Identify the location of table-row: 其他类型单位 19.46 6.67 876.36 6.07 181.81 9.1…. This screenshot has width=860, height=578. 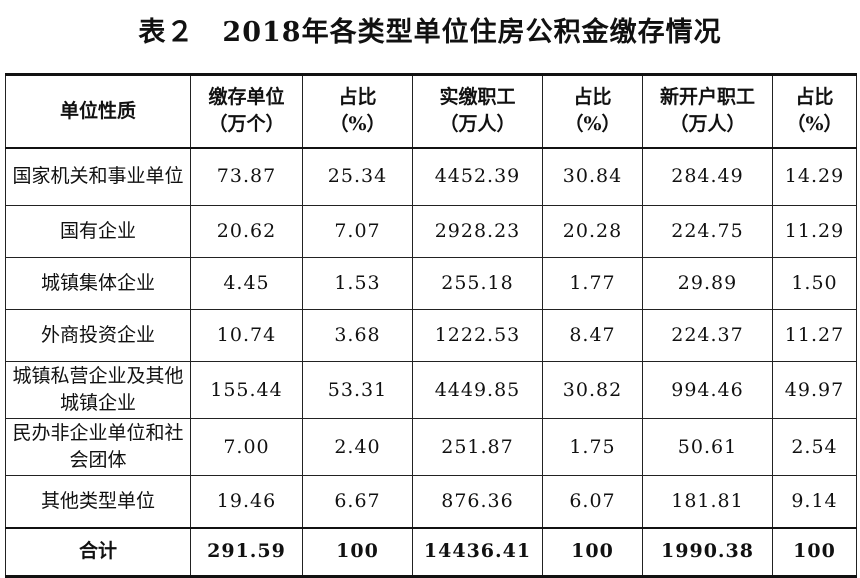
(431, 501).